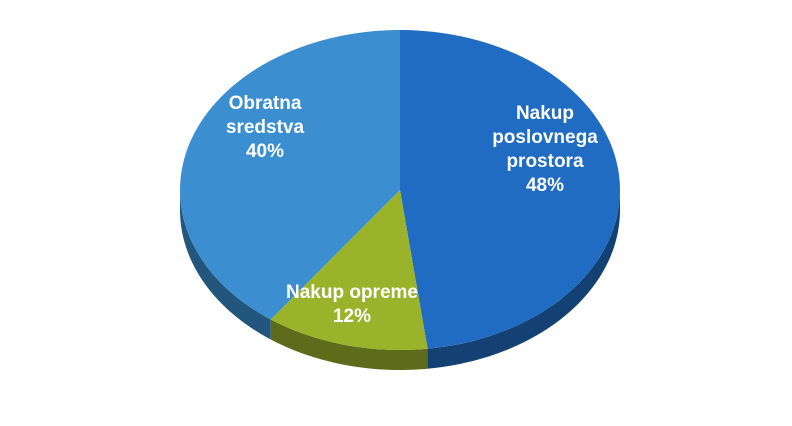 The image size is (792, 426). I want to click on slice-label: Nakup poslovnega prostora 48%, so click(545, 150).